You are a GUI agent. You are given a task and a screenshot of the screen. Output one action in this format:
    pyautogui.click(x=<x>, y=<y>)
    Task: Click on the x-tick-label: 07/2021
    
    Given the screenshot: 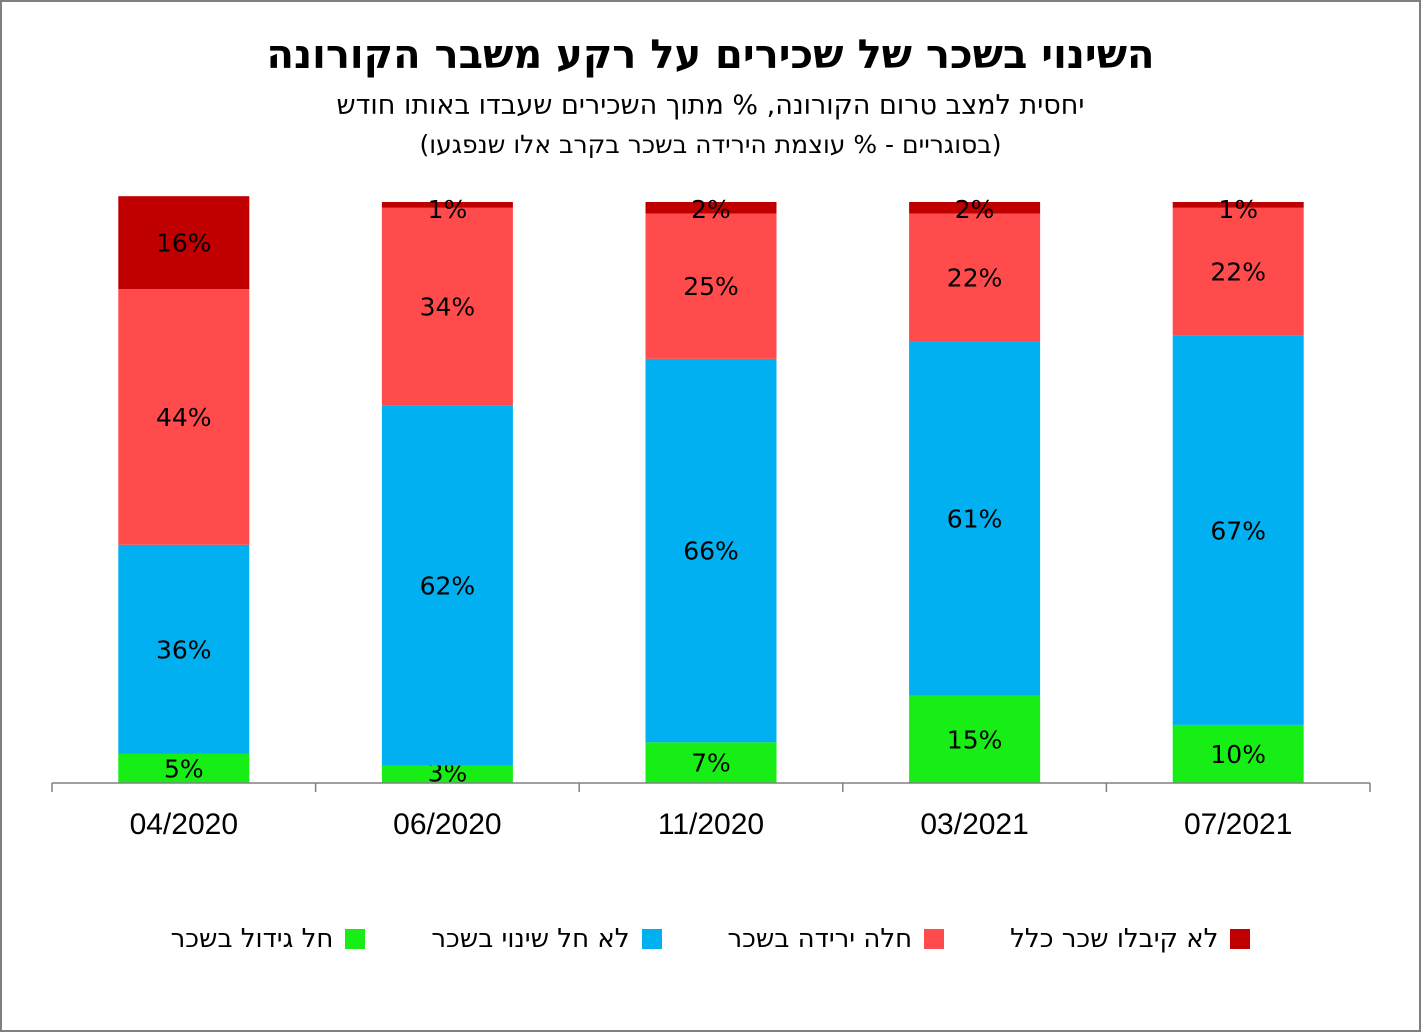 What is the action you would take?
    pyautogui.click(x=1238, y=824)
    